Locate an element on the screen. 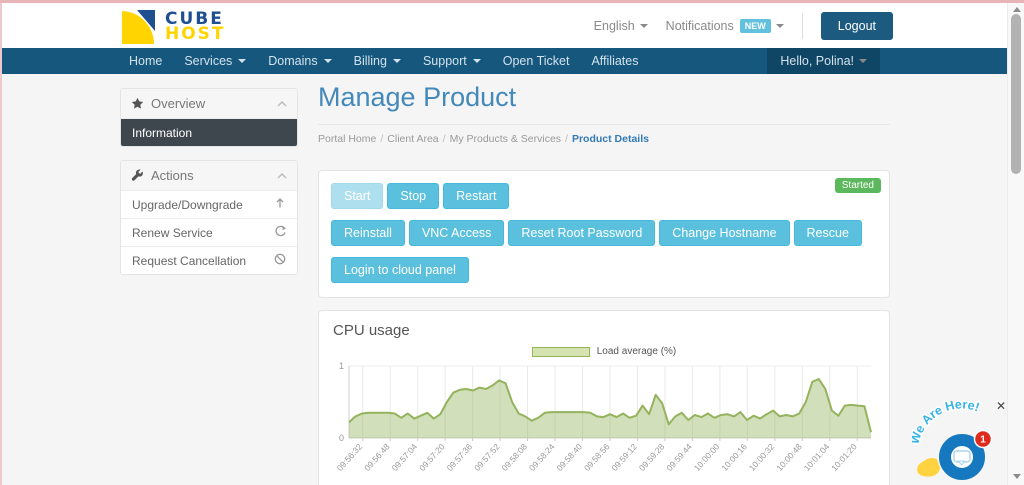  notifications-dropdown: Notifications NEW is located at coordinates (724, 25).